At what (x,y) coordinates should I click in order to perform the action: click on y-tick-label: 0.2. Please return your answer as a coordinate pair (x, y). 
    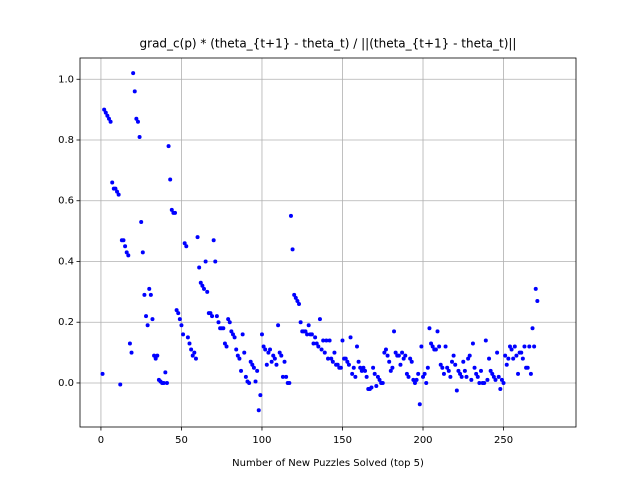
    Looking at the image, I should click on (66, 322).